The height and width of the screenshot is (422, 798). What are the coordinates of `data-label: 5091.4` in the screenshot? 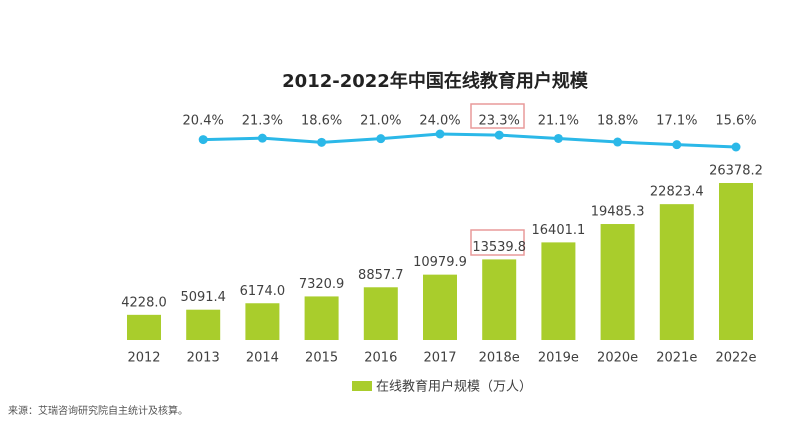 It's located at (203, 297).